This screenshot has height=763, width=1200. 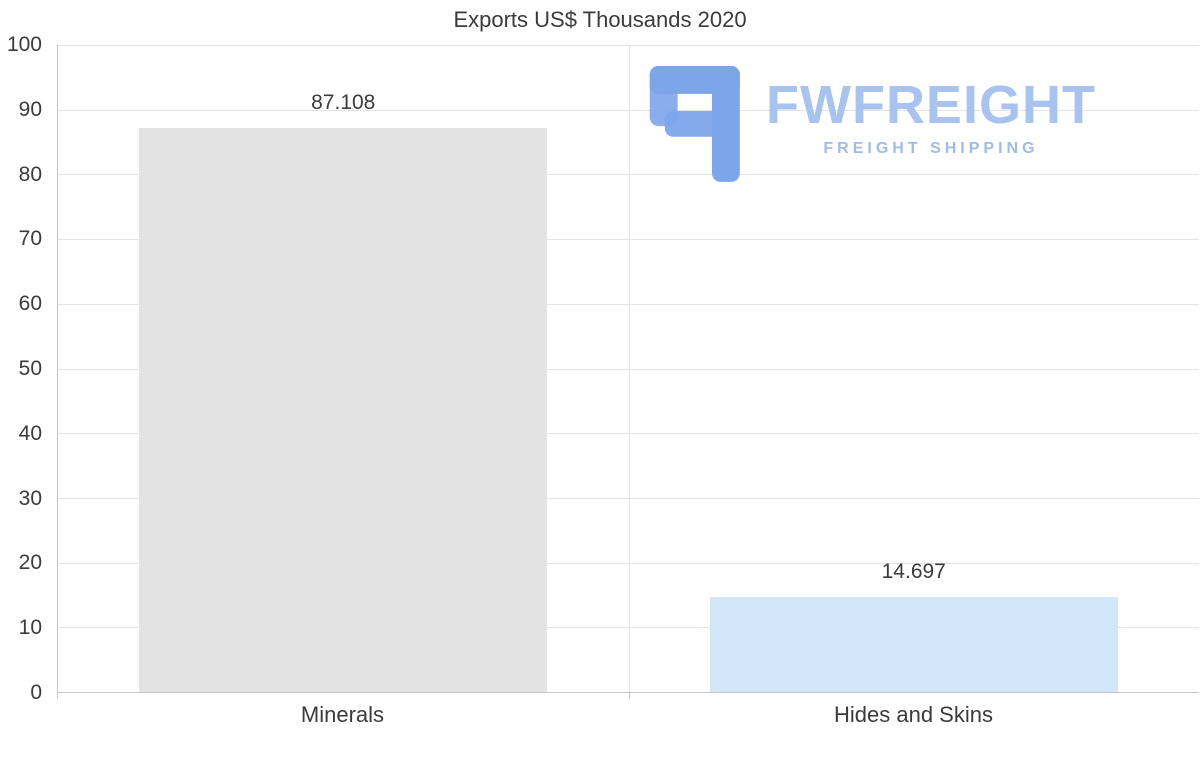 What do you see at coordinates (30, 498) in the screenshot?
I see `y-tick-label: 30` at bounding box center [30, 498].